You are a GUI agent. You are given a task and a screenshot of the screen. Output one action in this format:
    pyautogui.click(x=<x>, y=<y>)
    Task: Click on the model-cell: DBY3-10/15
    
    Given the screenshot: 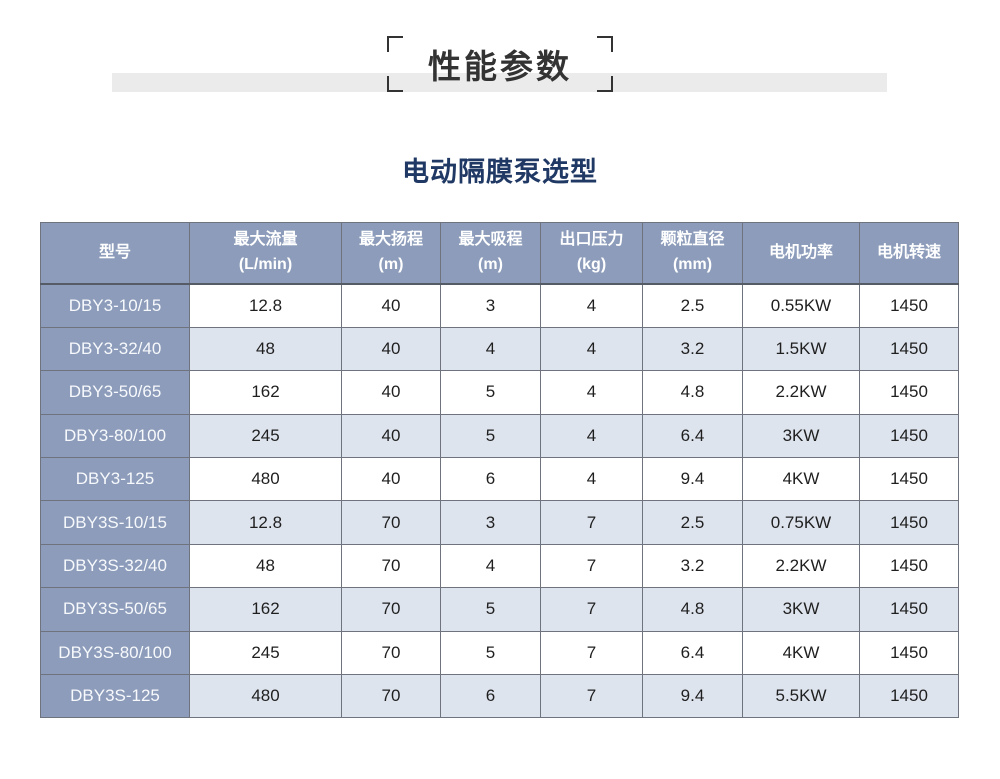 What is the action you would take?
    pyautogui.click(x=115, y=305)
    